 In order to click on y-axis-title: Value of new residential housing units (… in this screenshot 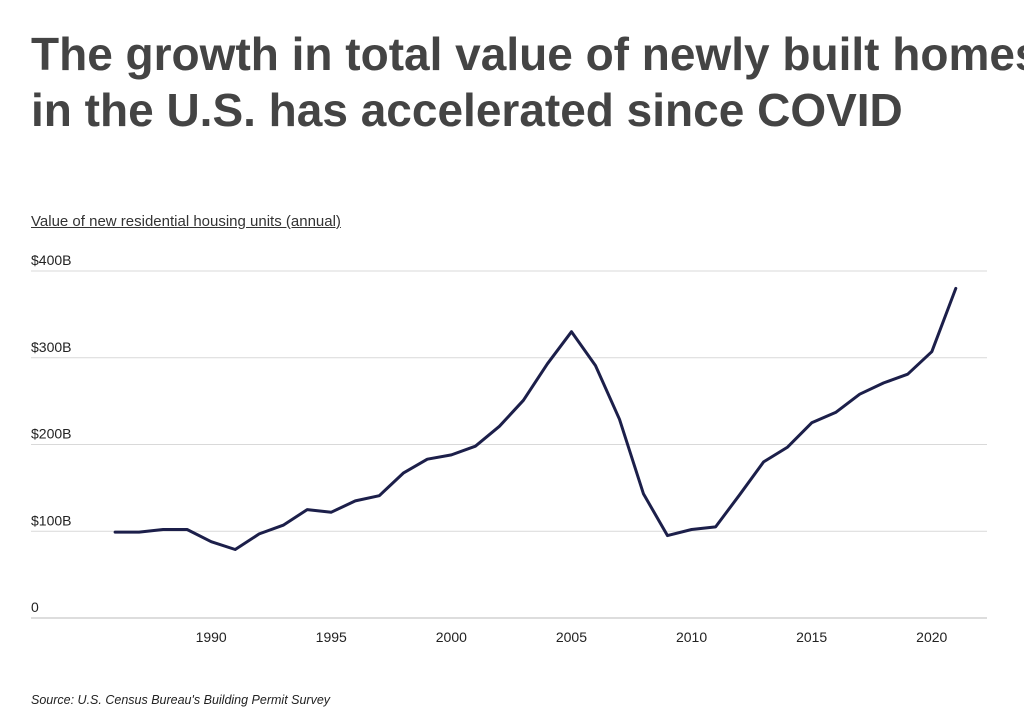, I will do `click(186, 221)`.